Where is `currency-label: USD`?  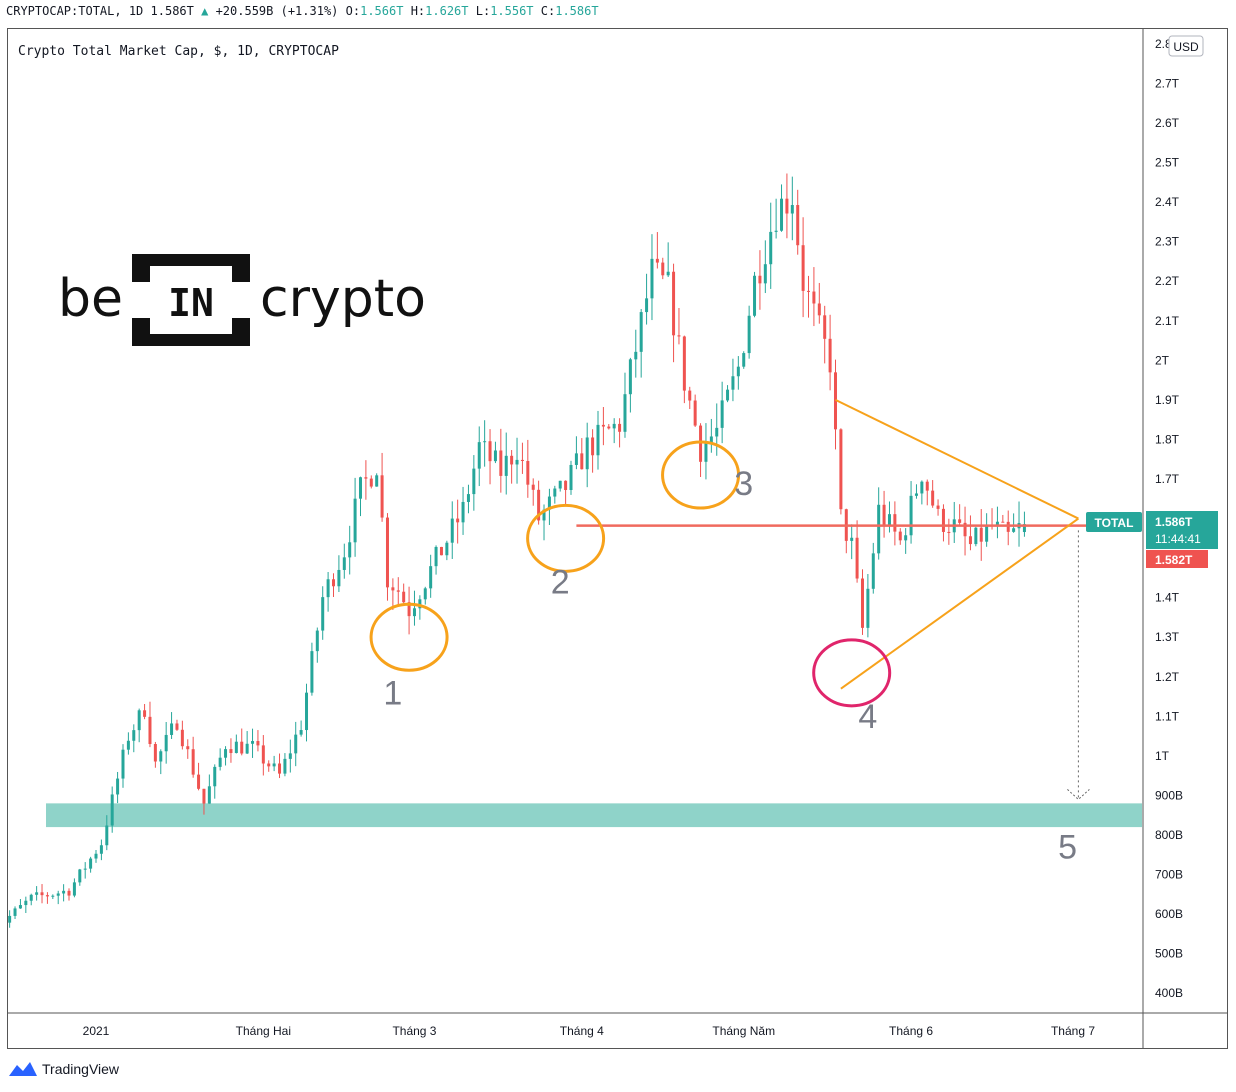 currency-label: USD is located at coordinates (1186, 47).